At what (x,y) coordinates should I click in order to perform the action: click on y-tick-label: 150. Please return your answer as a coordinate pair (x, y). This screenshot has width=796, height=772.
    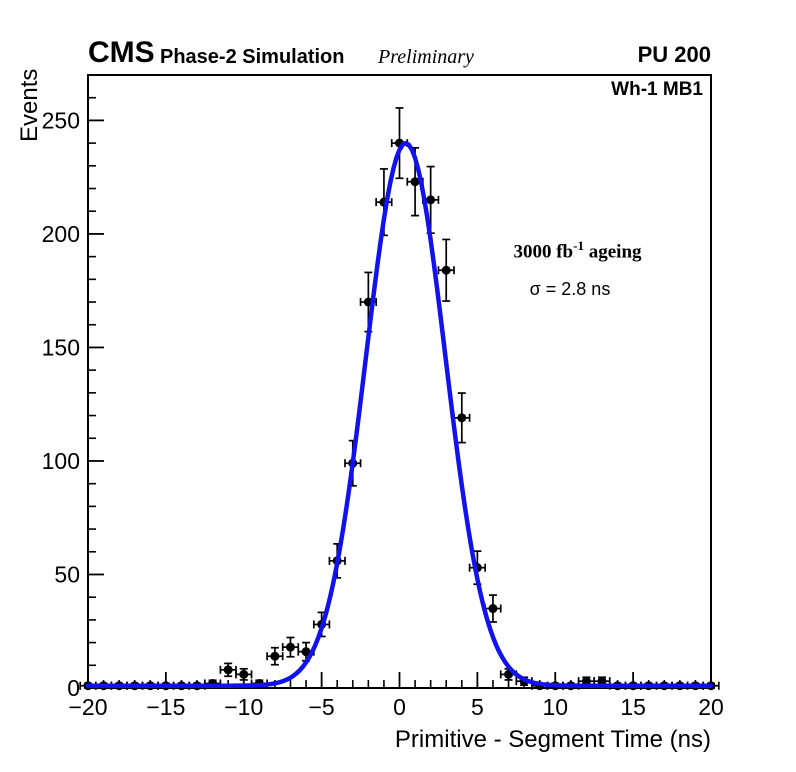
    Looking at the image, I should click on (61, 347).